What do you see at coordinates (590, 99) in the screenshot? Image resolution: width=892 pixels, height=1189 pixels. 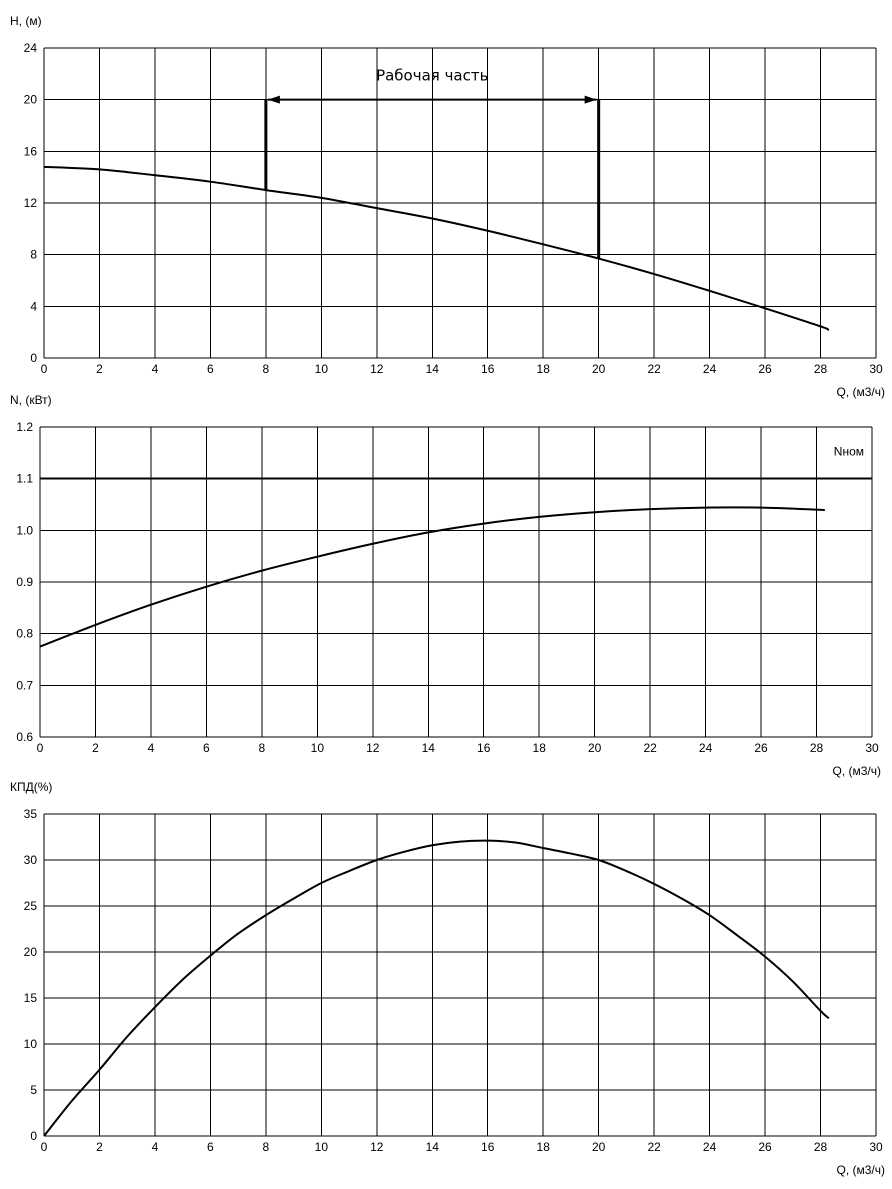 I see `working-range-right-arrowhead` at bounding box center [590, 99].